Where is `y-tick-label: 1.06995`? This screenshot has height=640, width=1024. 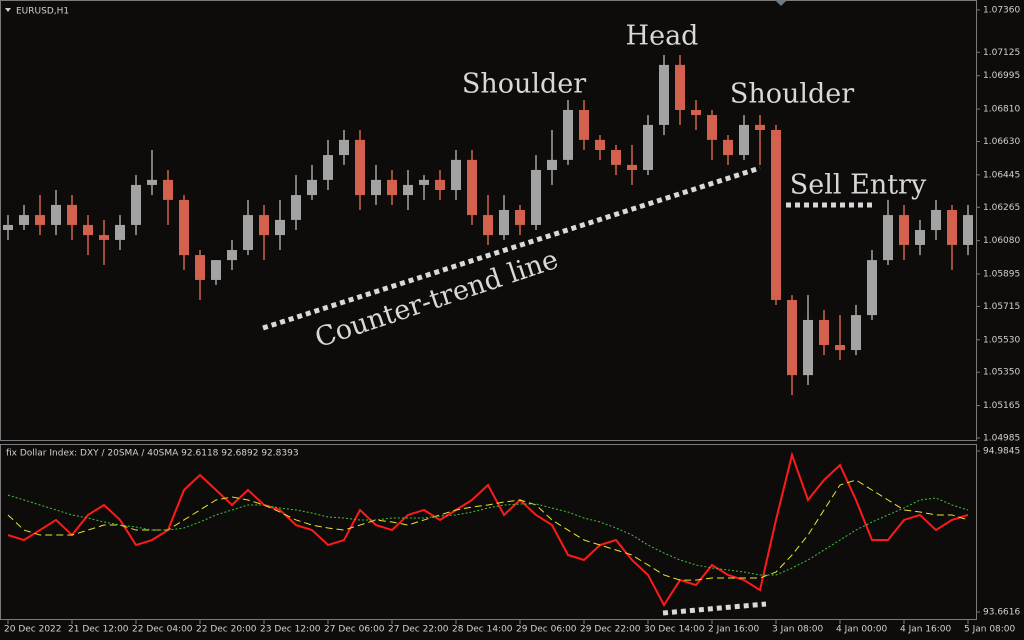 y-tick-label: 1.06995 is located at coordinates (1001, 76).